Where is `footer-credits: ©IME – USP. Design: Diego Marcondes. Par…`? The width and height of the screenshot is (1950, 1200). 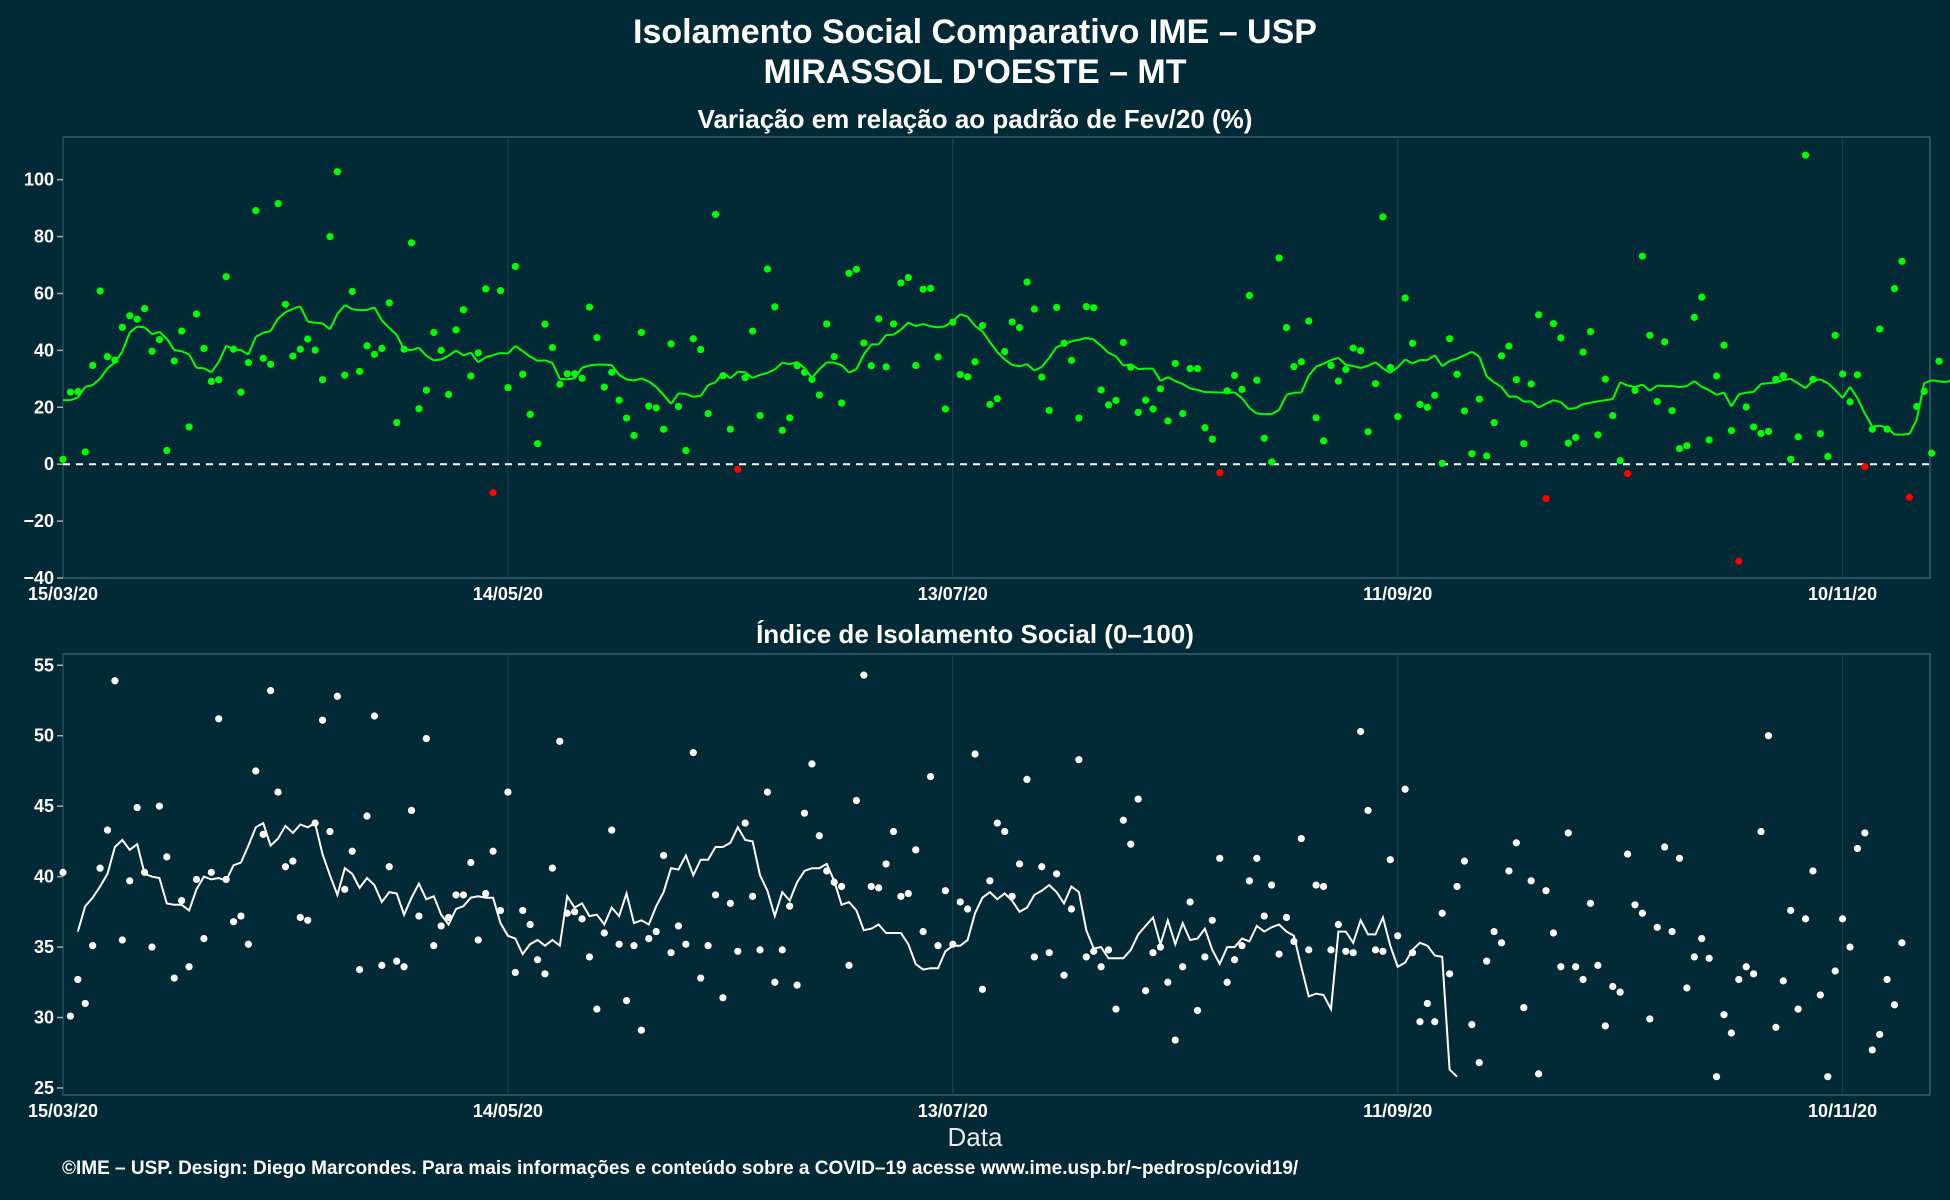 footer-credits: ©IME – USP. Design: Diego Marcondes. Par… is located at coordinates (680, 1168).